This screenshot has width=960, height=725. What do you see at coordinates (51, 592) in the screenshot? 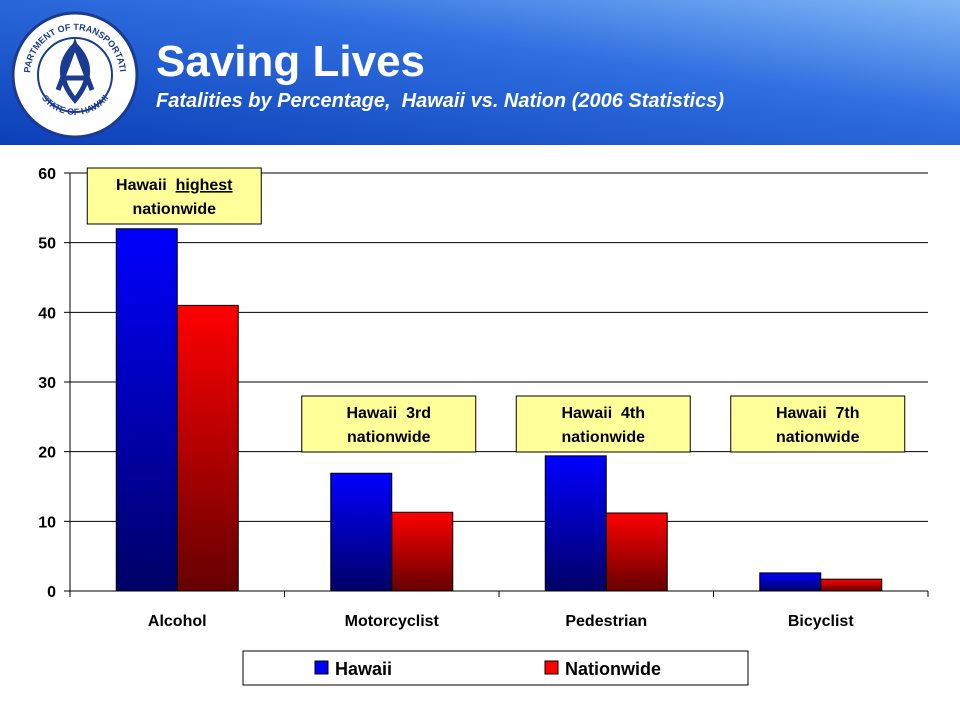
I see `y-tick-label: 0` at bounding box center [51, 592].